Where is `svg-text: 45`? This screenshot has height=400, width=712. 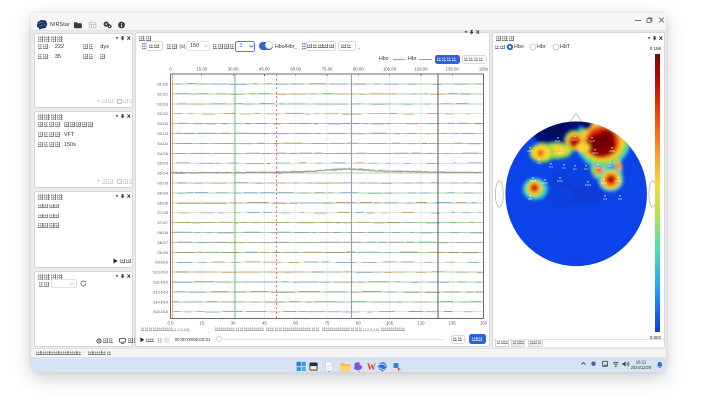 svg-text: 45 is located at coordinates (264, 323).